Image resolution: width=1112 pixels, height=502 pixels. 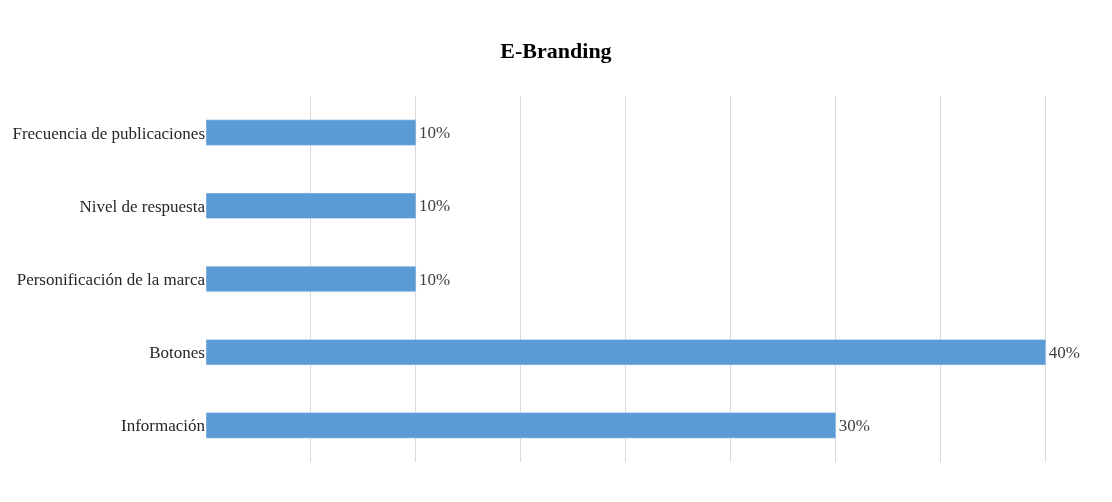 I want to click on y-tick-label: Información, so click(x=163, y=426).